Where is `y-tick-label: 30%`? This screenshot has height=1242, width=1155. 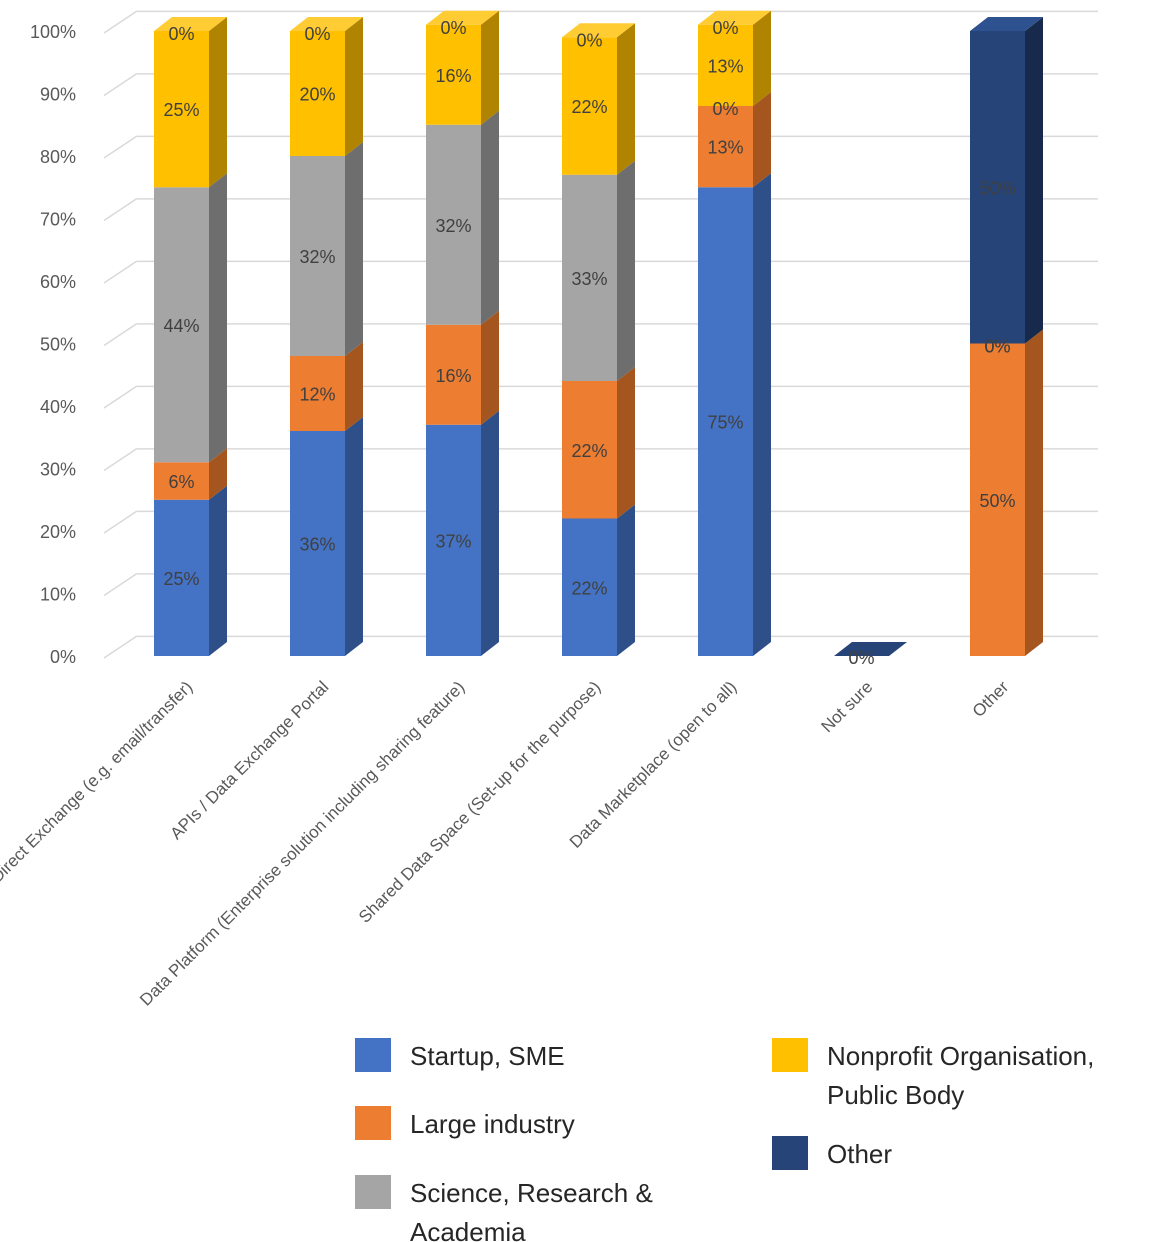 y-tick-label: 30% is located at coordinates (58, 470).